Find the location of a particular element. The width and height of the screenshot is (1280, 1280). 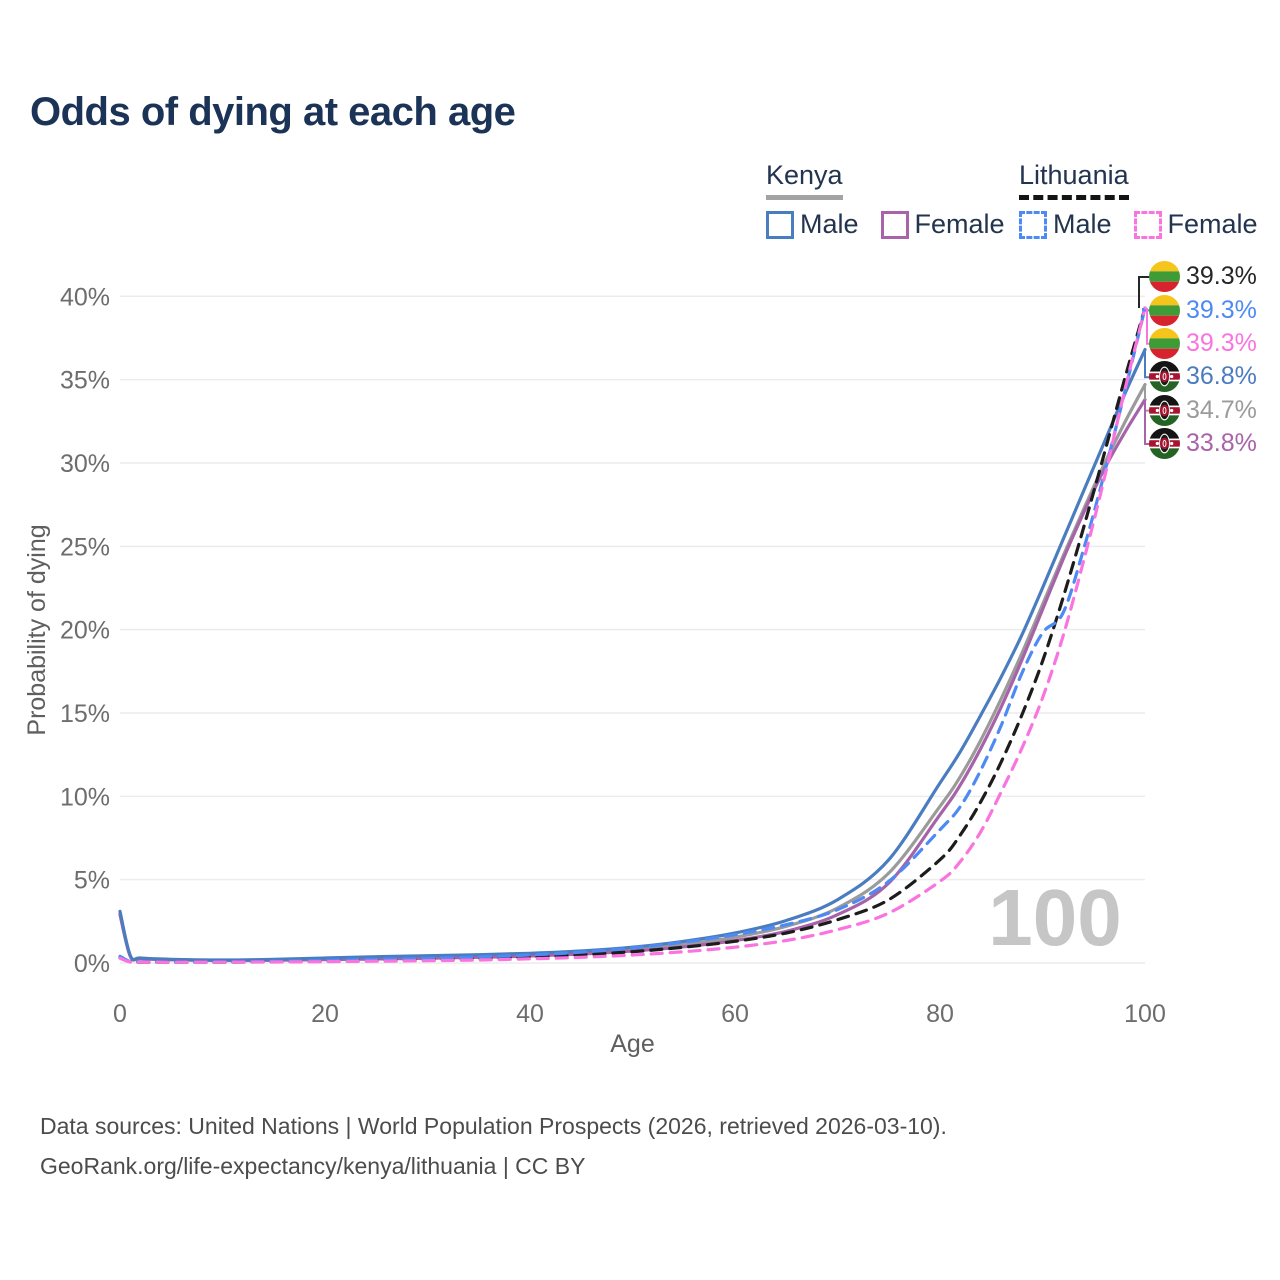

legend-lithuania-male-label: Male is located at coordinates (1082, 224).